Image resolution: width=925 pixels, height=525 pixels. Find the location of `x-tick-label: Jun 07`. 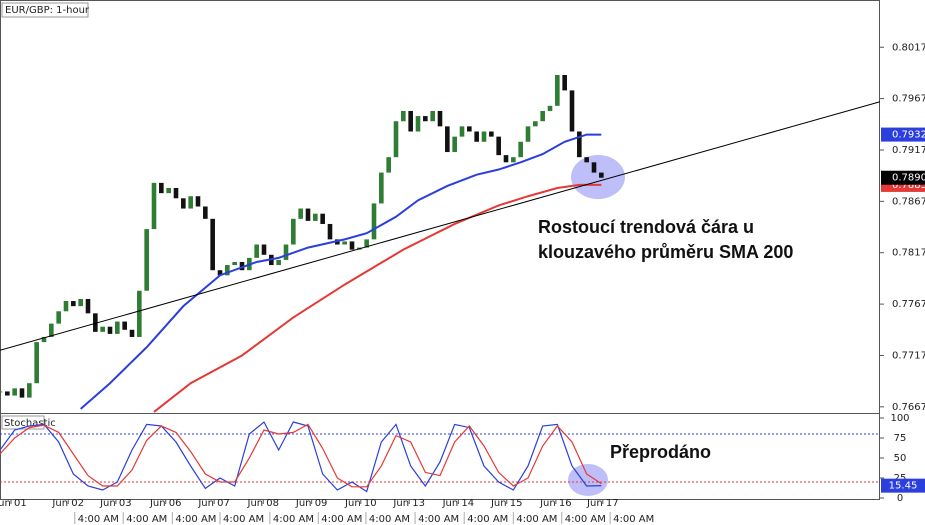

x-tick-label: Jun 07 is located at coordinates (213, 503).